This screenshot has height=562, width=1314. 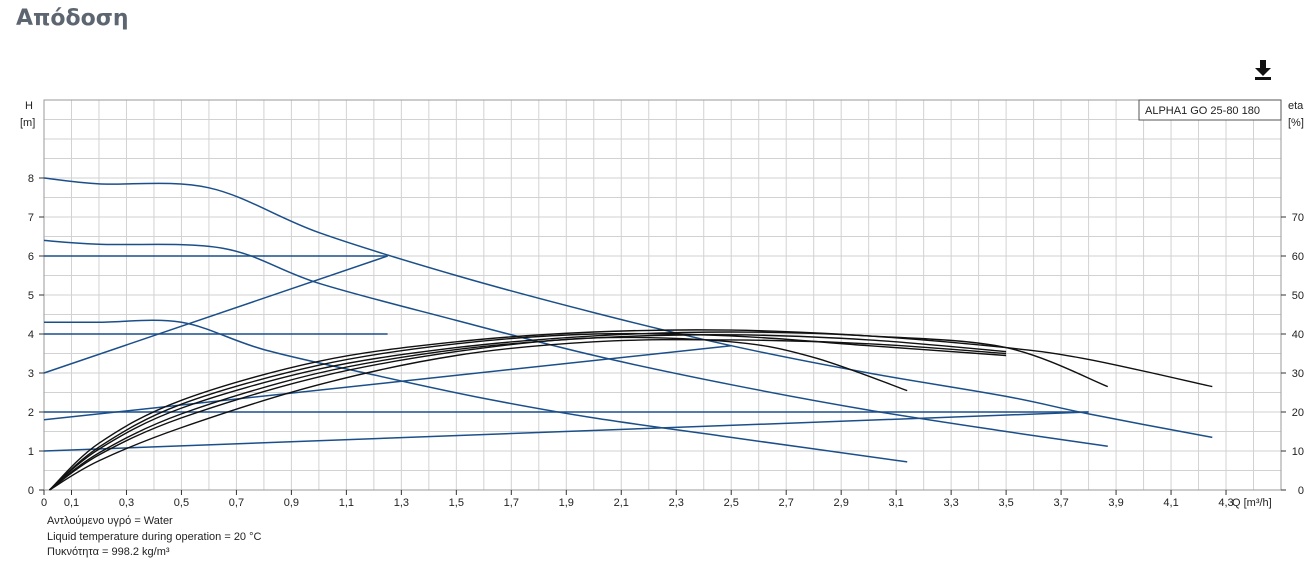 I want to click on x-tick-label: 3,3, so click(x=950, y=503).